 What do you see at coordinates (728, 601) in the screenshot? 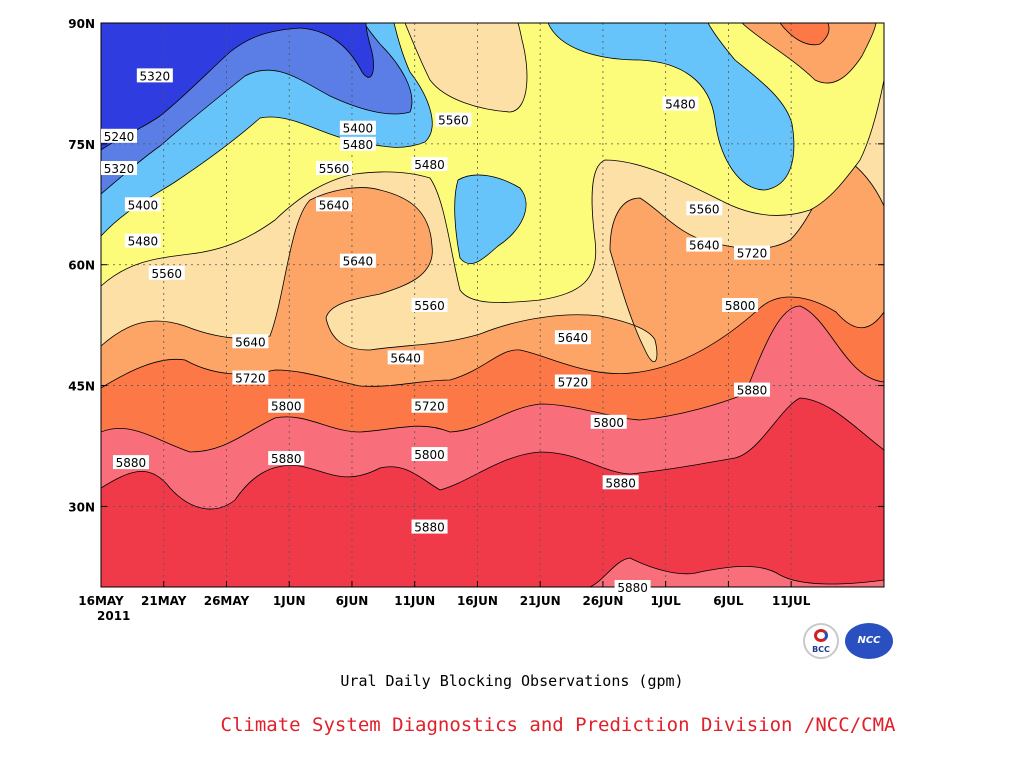
I see `x-tick-label: 6JUL` at bounding box center [728, 601].